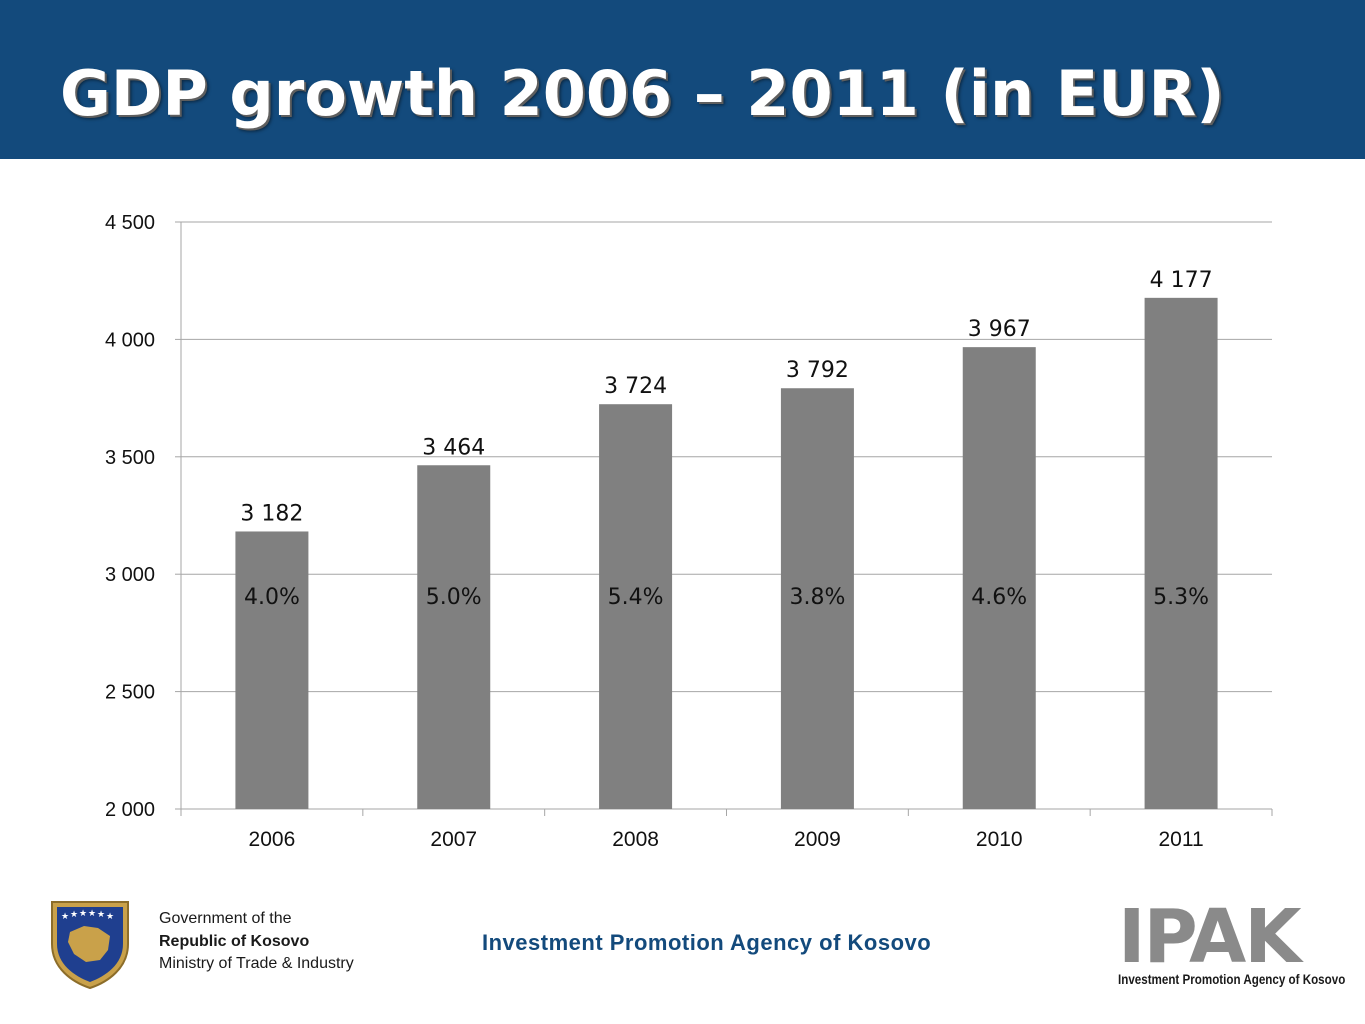 The image size is (1365, 1024). What do you see at coordinates (130, 340) in the screenshot?
I see `y-tick-label: 4 000` at bounding box center [130, 340].